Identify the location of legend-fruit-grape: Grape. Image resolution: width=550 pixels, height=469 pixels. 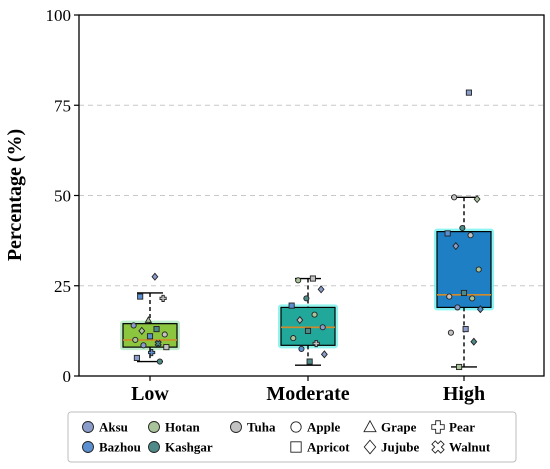
(390, 427).